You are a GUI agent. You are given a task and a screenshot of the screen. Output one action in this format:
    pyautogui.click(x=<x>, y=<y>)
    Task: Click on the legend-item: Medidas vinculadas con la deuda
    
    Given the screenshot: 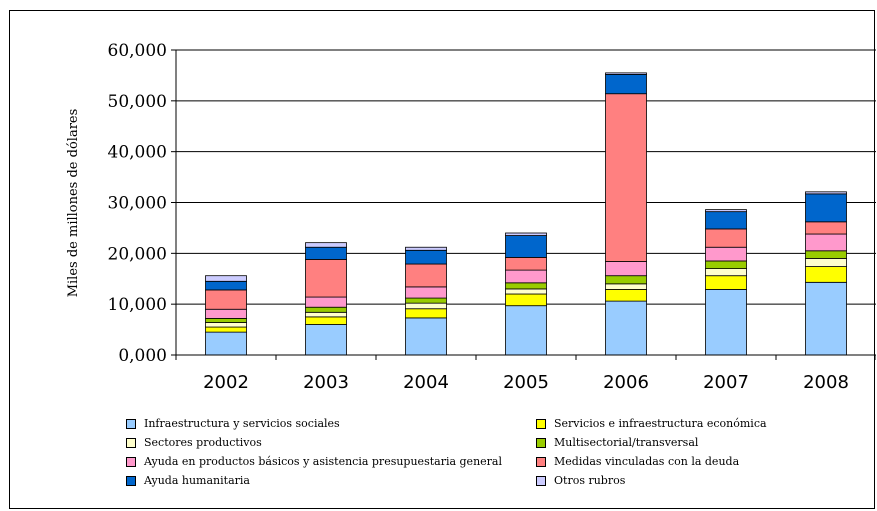 What is the action you would take?
    pyautogui.click(x=681, y=461)
    